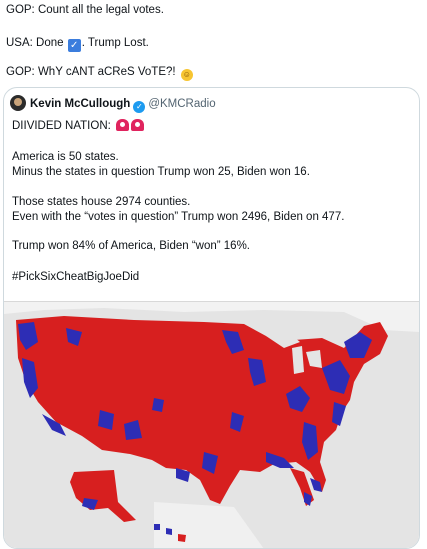 The image size is (427, 549). I want to click on tweet-paragraph: Those states house 2974 counties., so click(101, 202).